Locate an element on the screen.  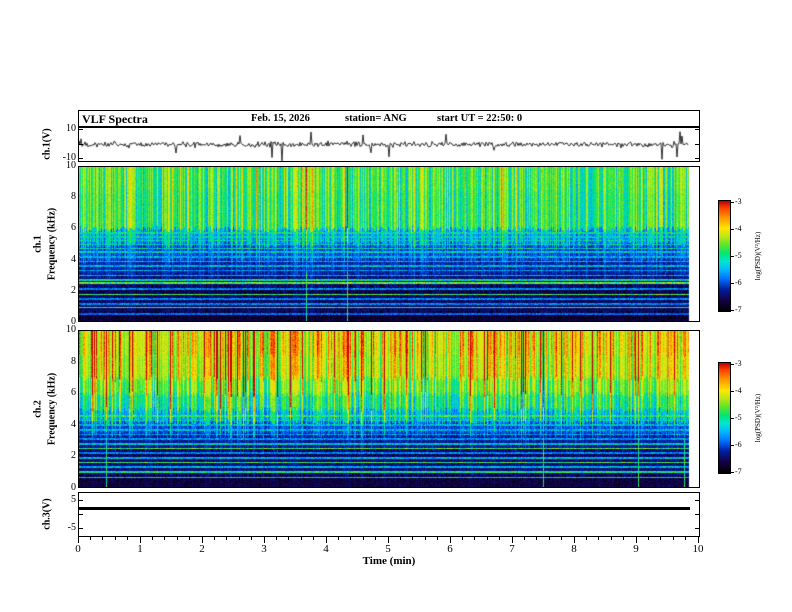
colorbar-ch2-label: log(PSD)(V²/Hz) is located at coordinates (758, 418).